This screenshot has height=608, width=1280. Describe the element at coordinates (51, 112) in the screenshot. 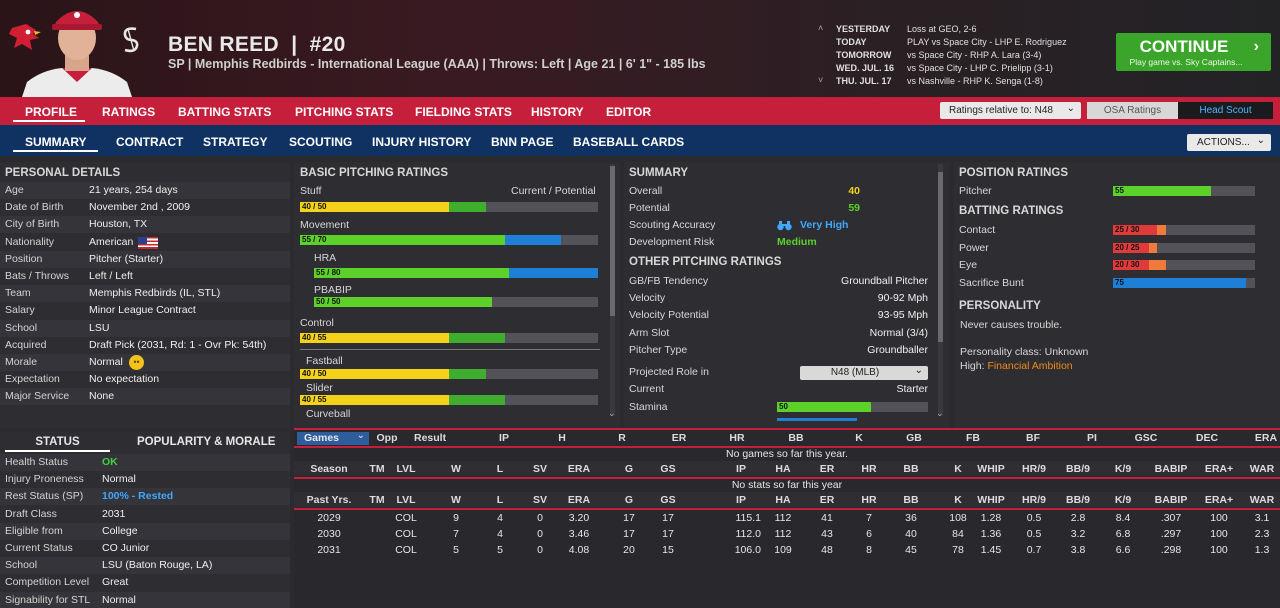

I see `tab-profile: PROFILE` at that location.